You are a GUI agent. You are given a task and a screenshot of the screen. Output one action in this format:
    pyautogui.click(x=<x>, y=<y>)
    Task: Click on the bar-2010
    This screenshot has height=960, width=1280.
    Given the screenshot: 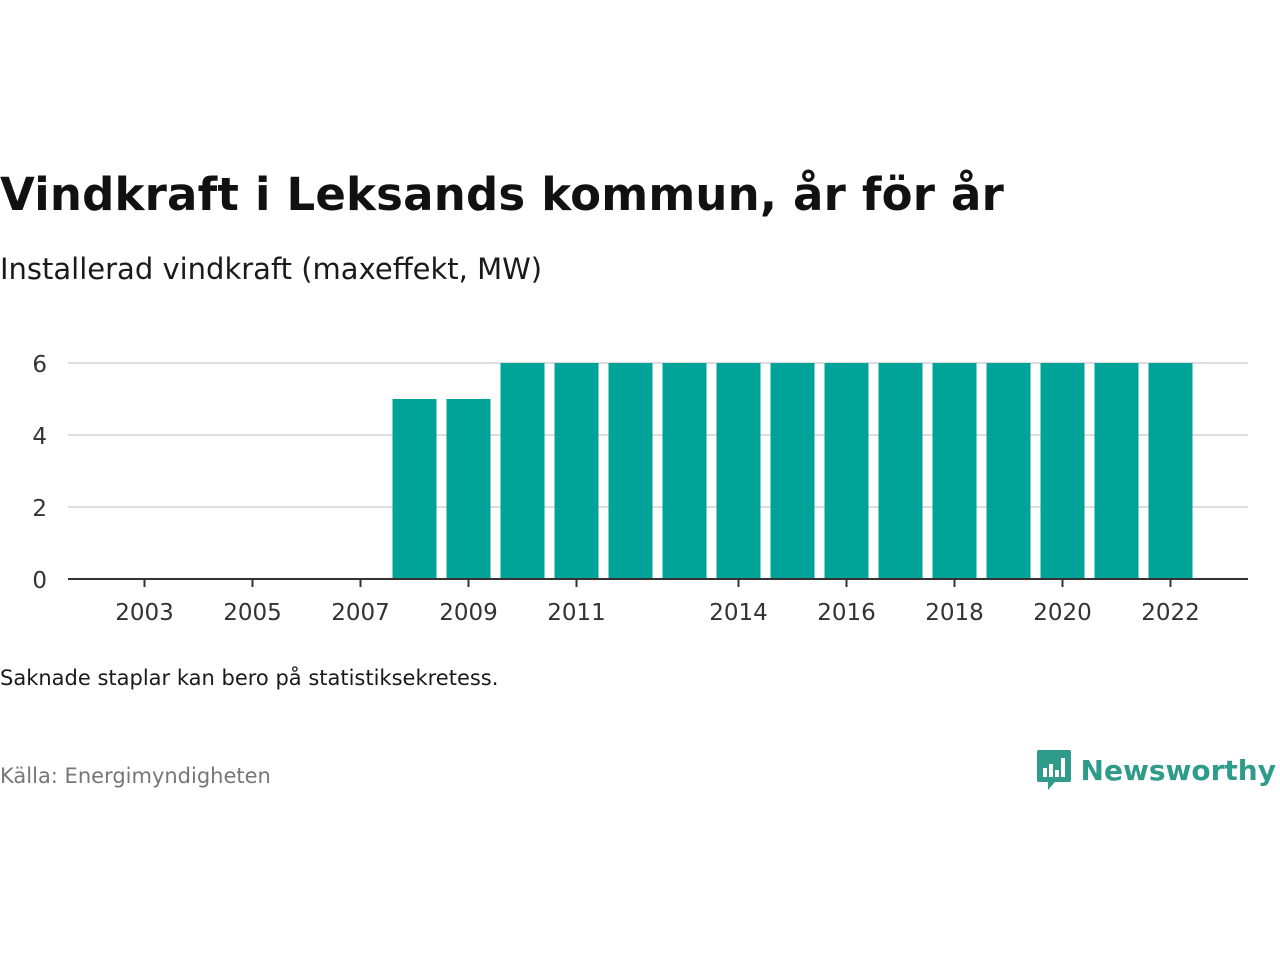 What is the action you would take?
    pyautogui.click(x=522, y=471)
    